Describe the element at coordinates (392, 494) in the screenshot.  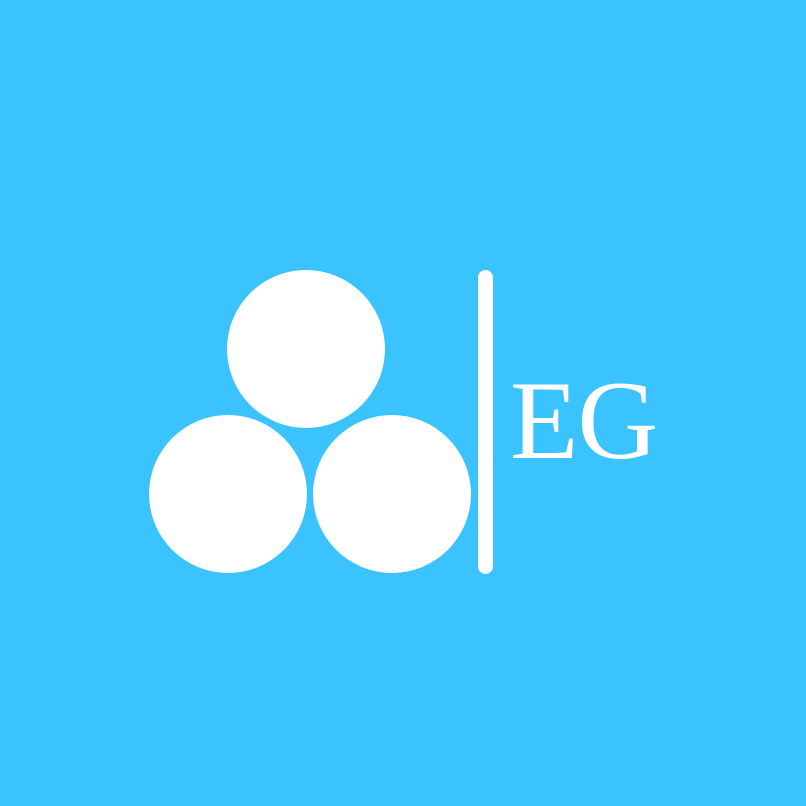
I see `bottom-right-circle` at that location.